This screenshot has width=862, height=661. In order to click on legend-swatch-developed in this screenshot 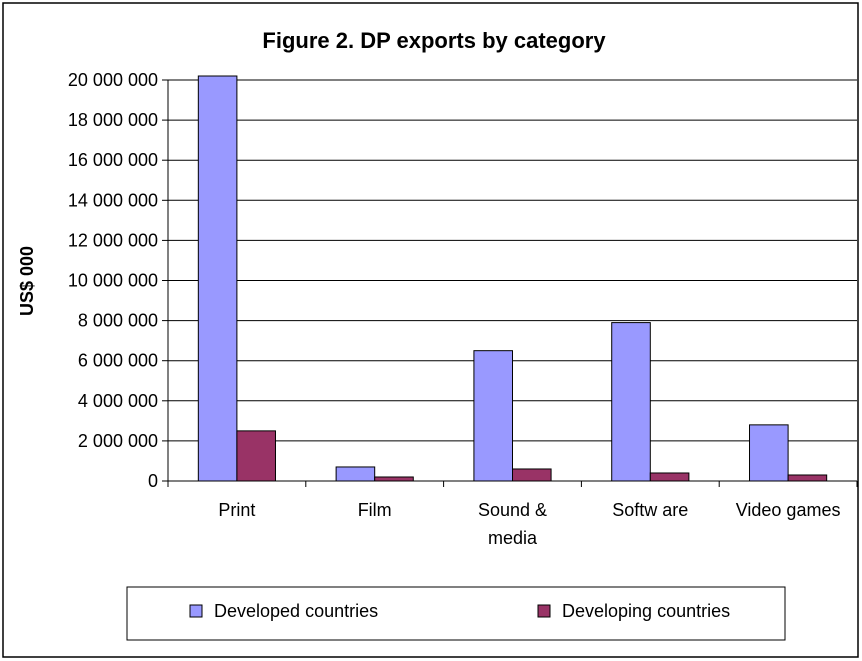, I will do `click(196, 611)`.